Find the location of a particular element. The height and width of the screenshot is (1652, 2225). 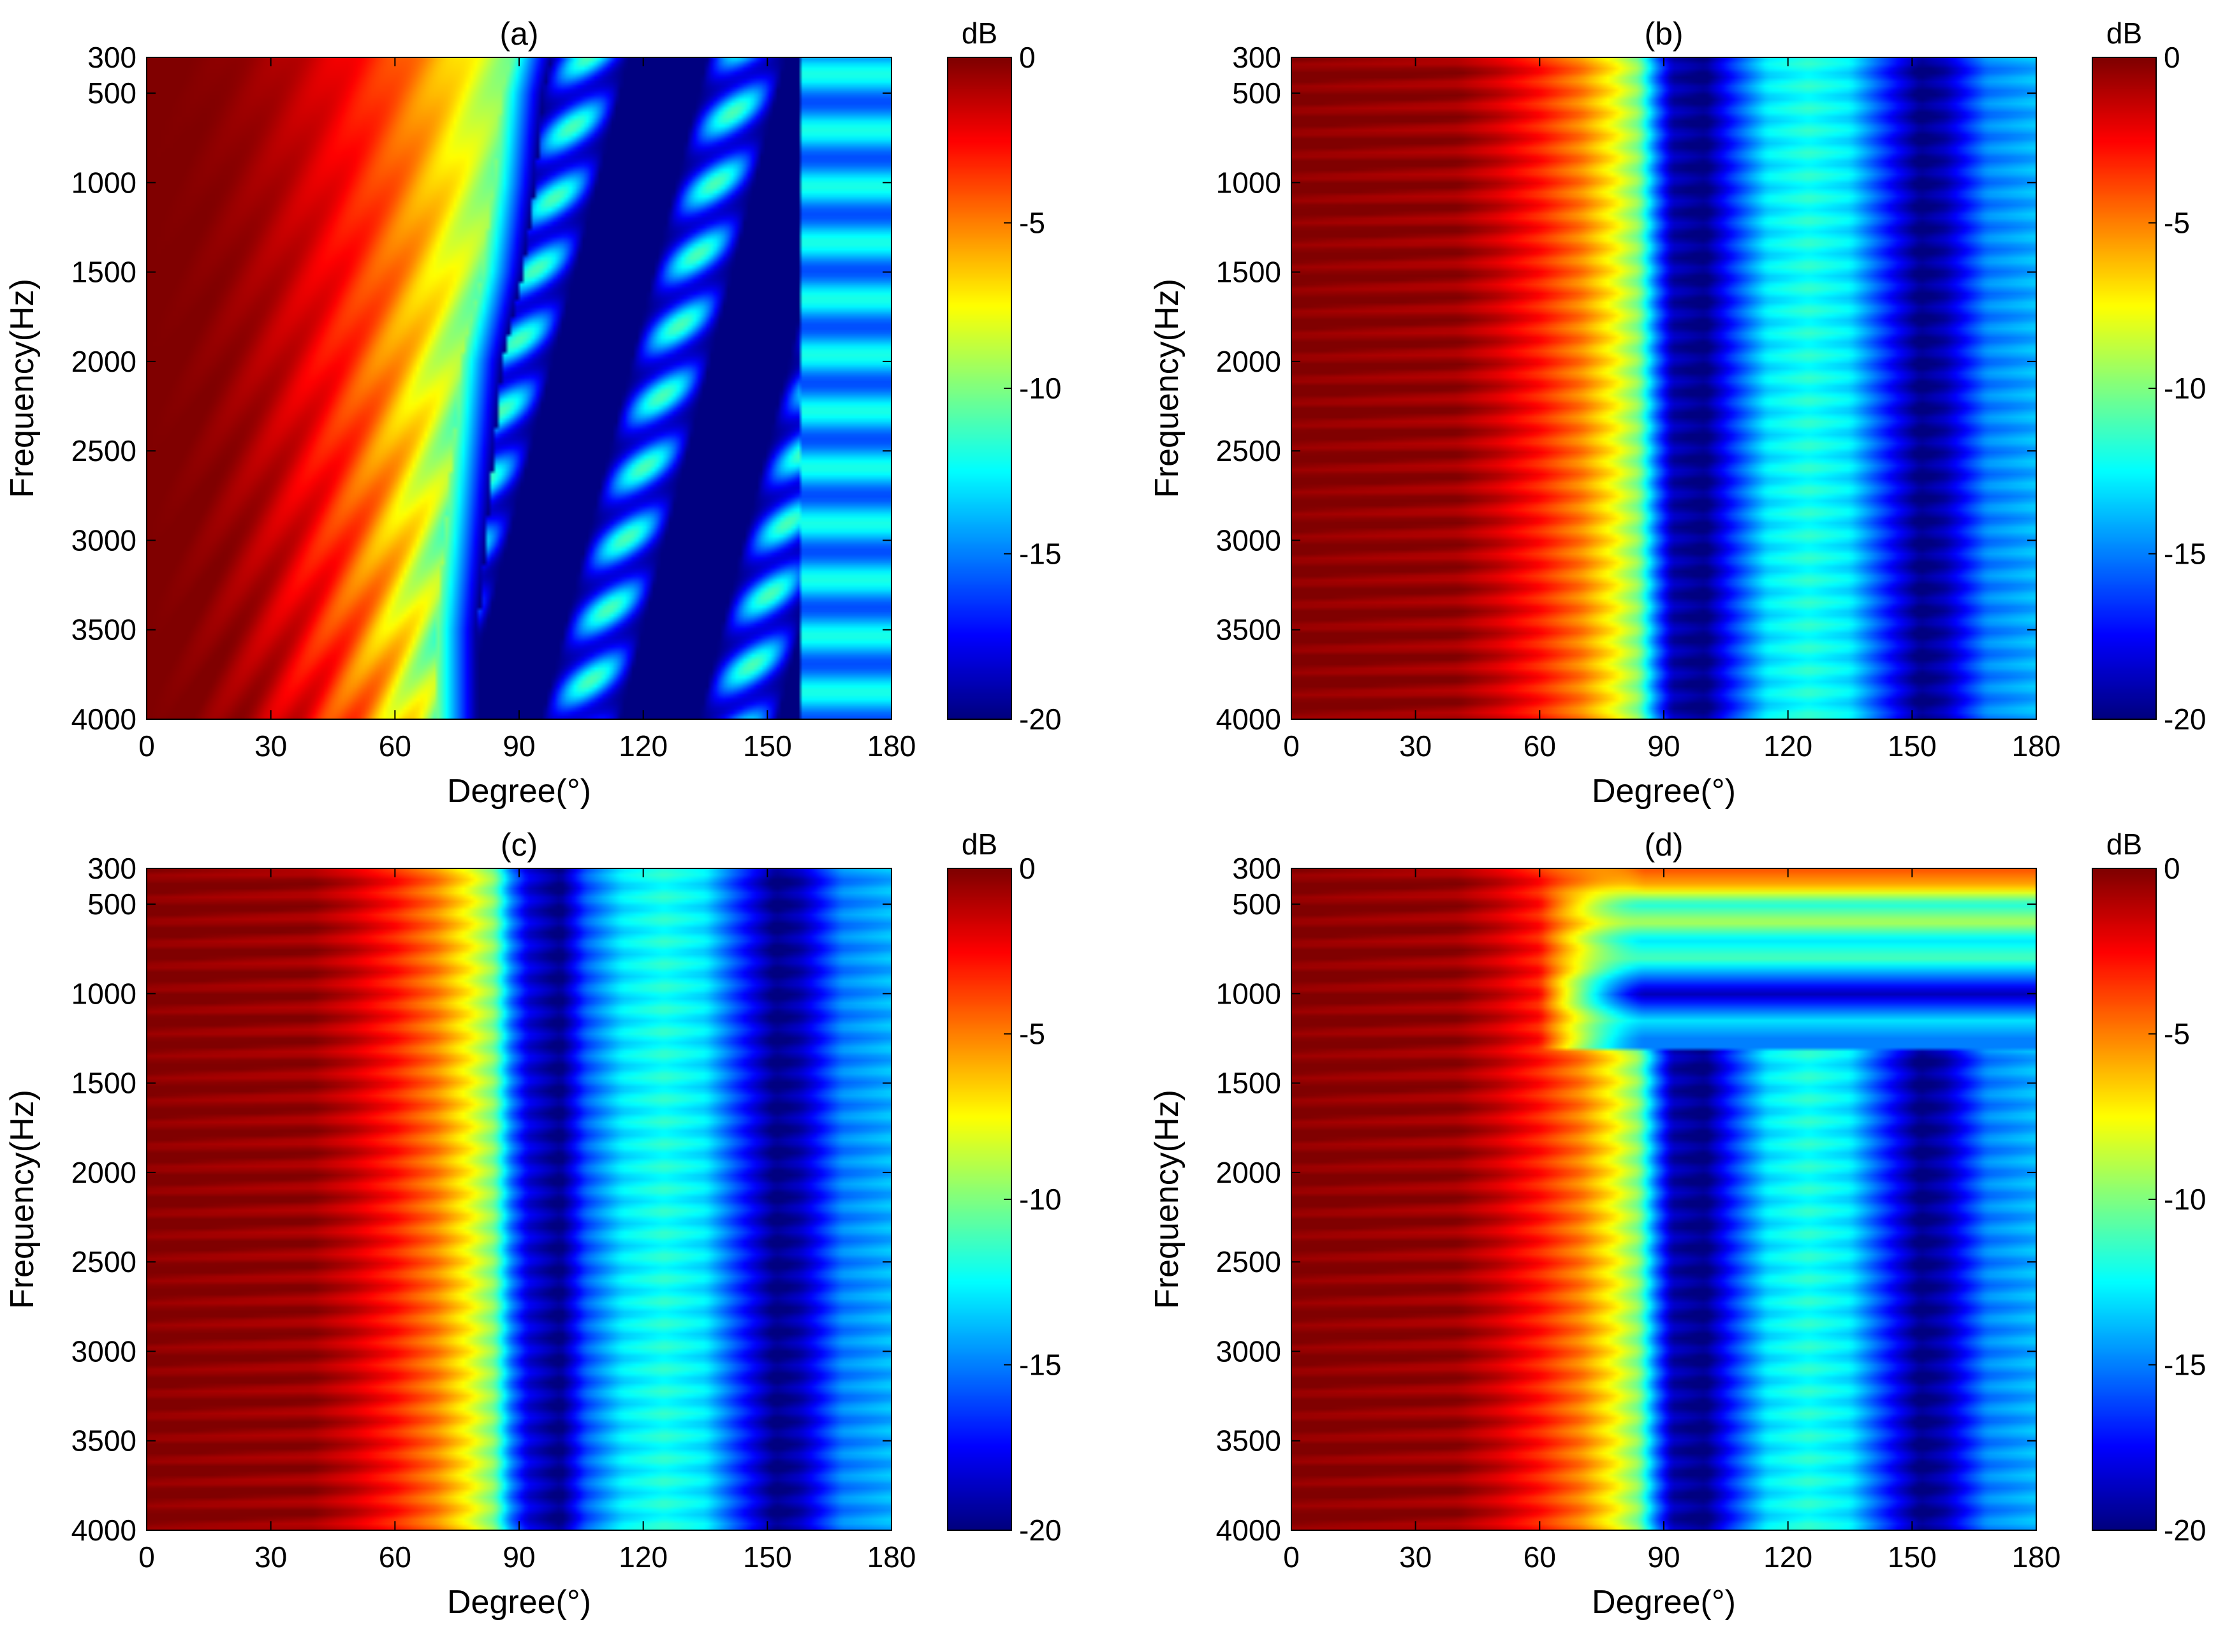

colorbar-a: 0 -5 -10 -15 -20 dB is located at coordinates (1004, 377).